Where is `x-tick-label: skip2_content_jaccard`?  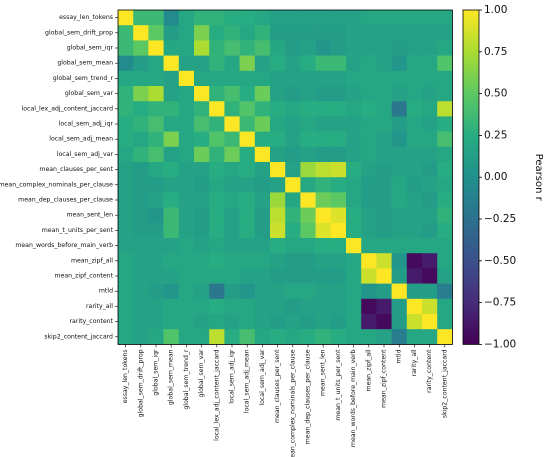
x-tick-label: skip2_content_jaccard is located at coordinates (444, 383).